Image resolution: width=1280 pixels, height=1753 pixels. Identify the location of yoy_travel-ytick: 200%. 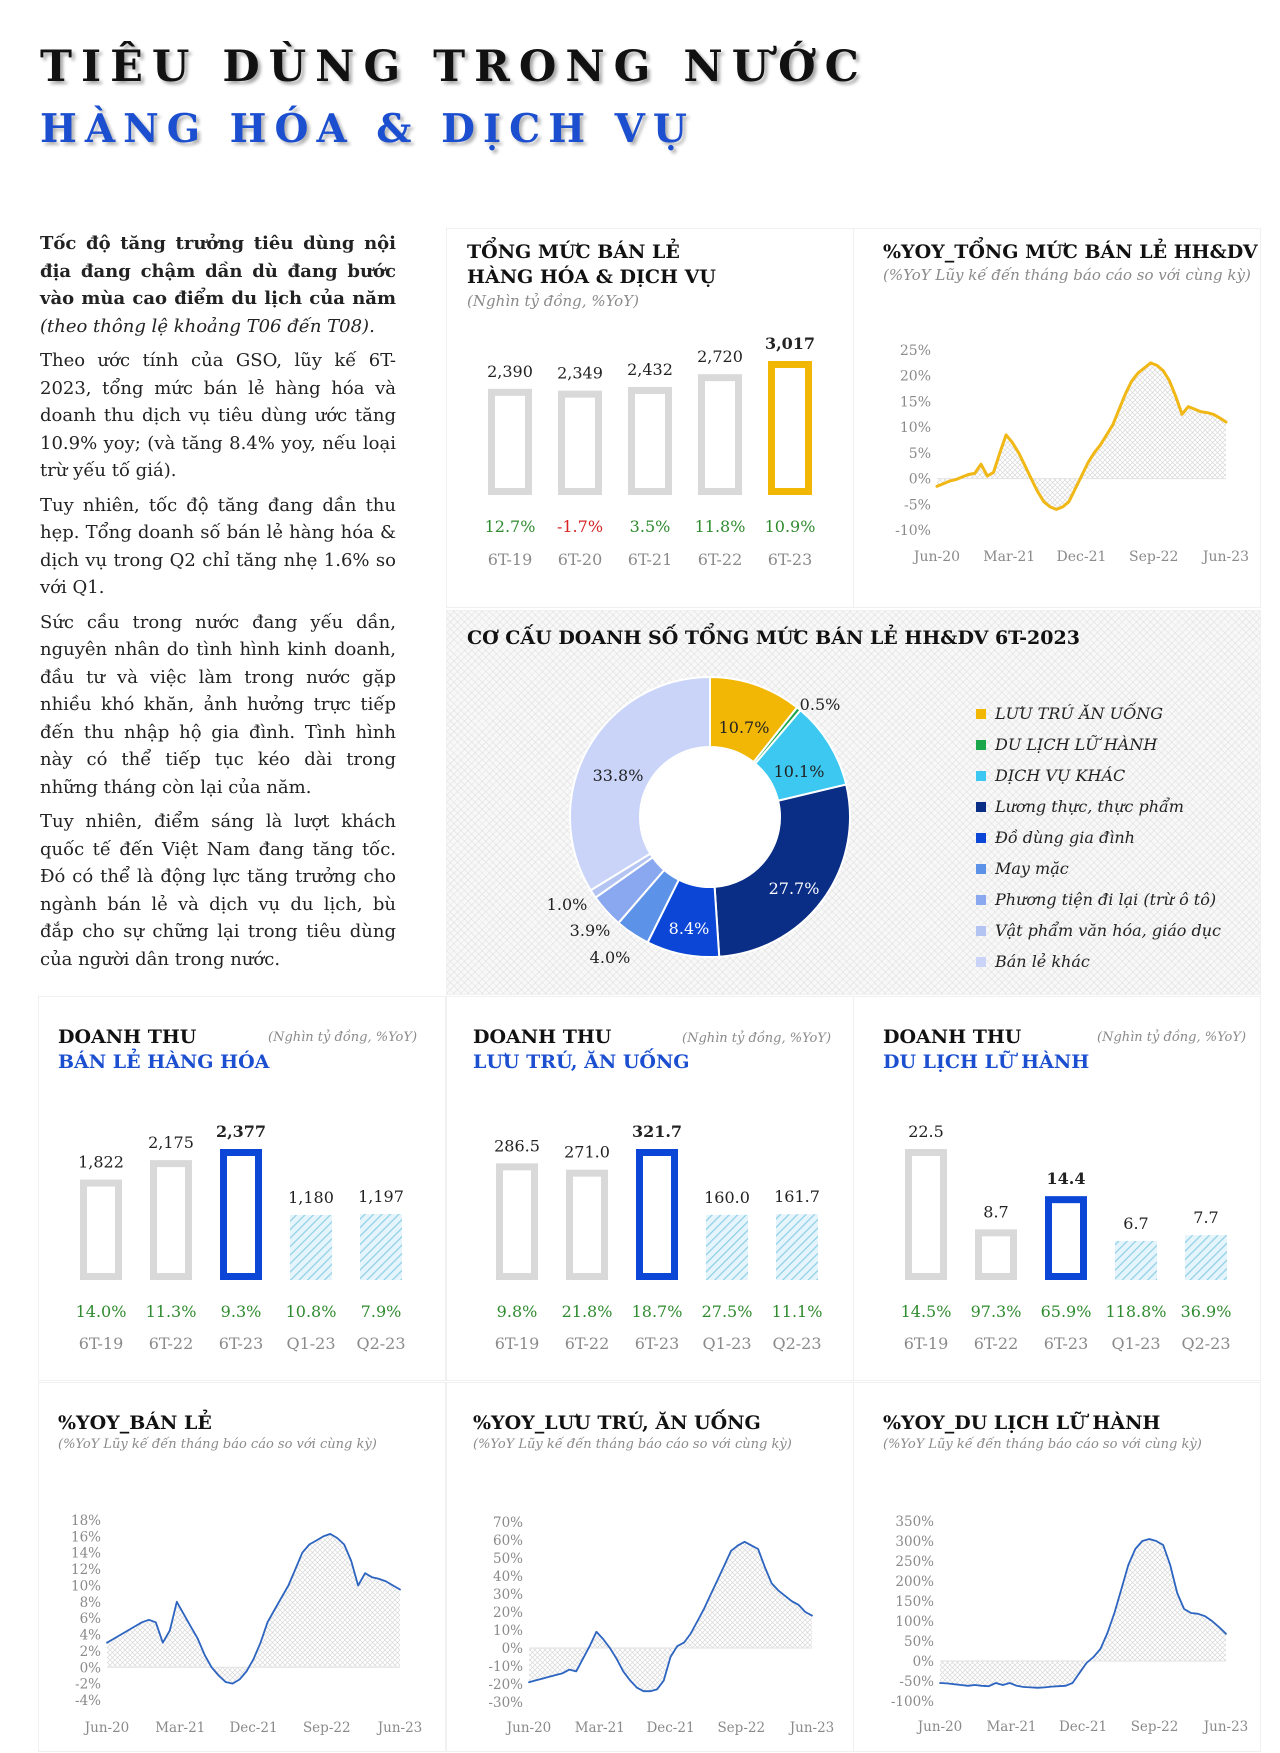
(914, 1582).